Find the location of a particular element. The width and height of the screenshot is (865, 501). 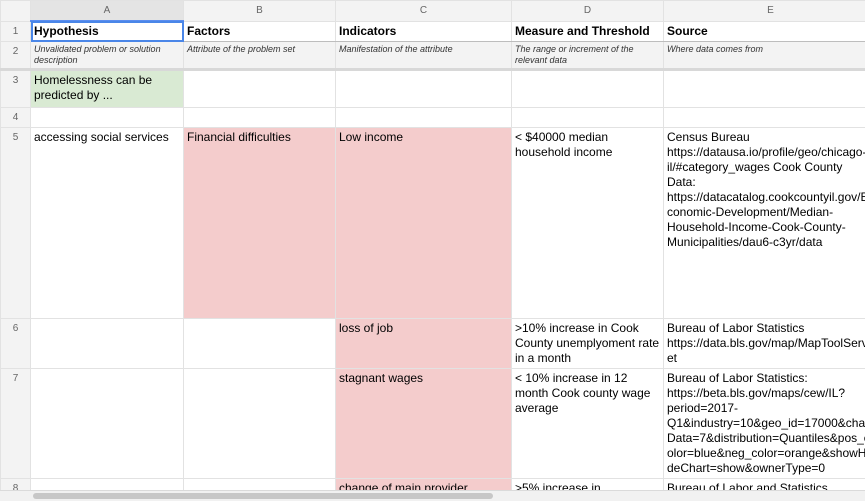

row-header-1: 1 is located at coordinates (15, 31).